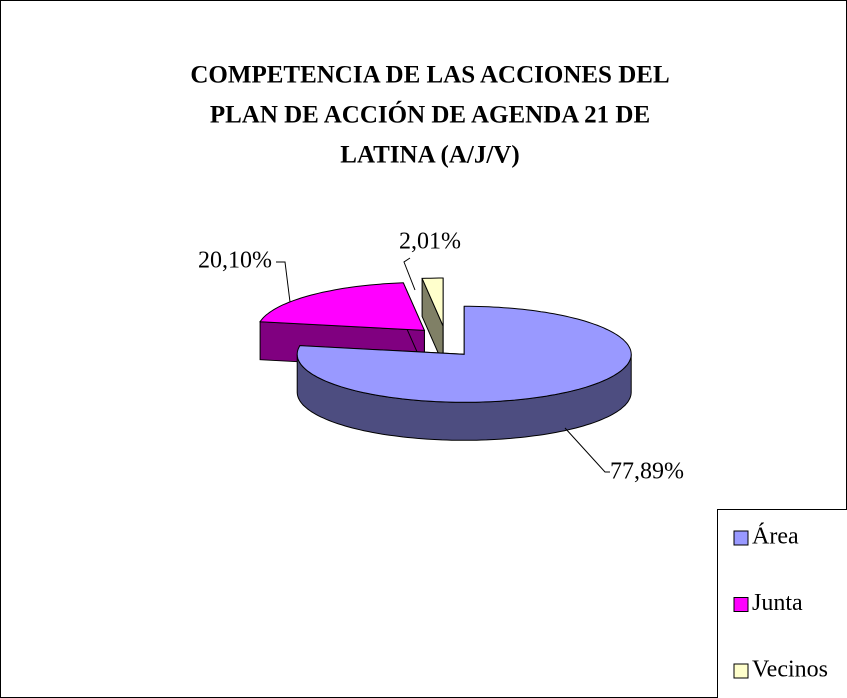 This screenshot has width=847, height=698. I want to click on legend-label: Junta, so click(777, 603).